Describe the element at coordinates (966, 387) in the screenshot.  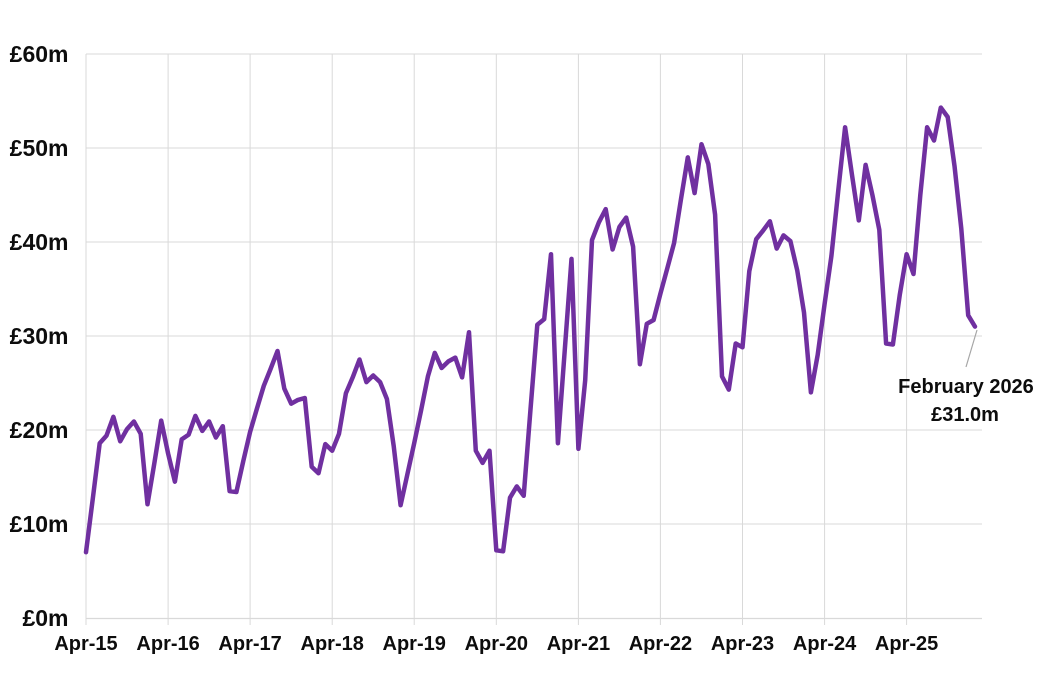
I see `svg-text: February 2026` at that location.